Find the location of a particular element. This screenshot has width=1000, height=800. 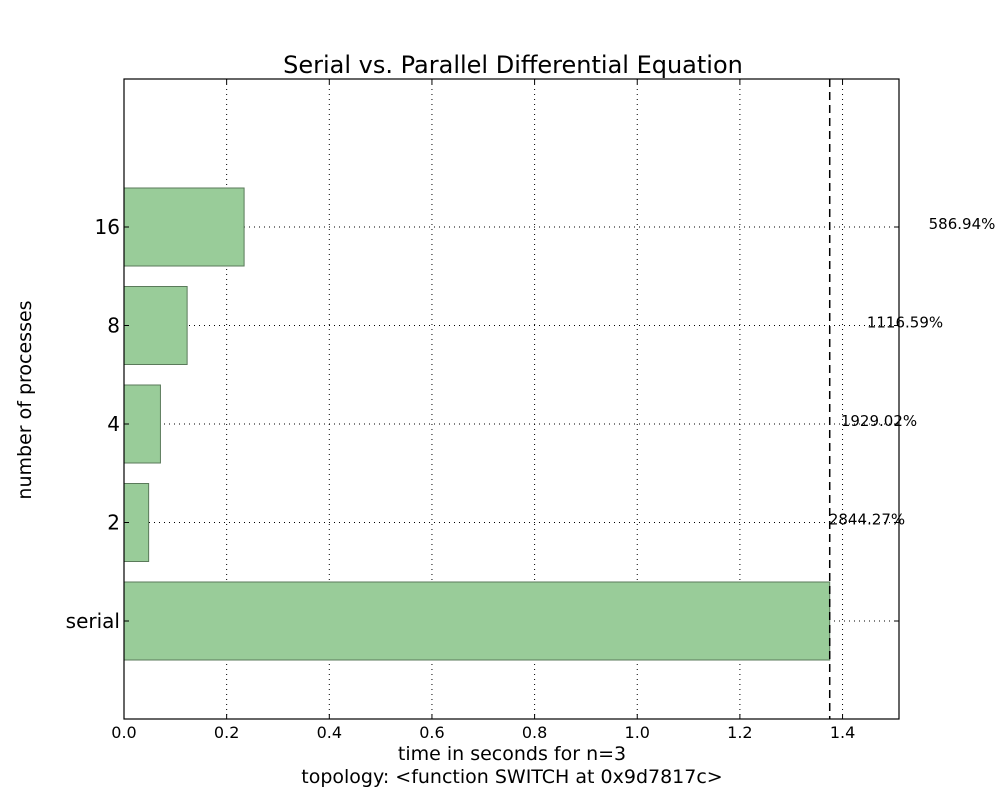

speedup-label: 1116.59% is located at coordinates (905, 323).